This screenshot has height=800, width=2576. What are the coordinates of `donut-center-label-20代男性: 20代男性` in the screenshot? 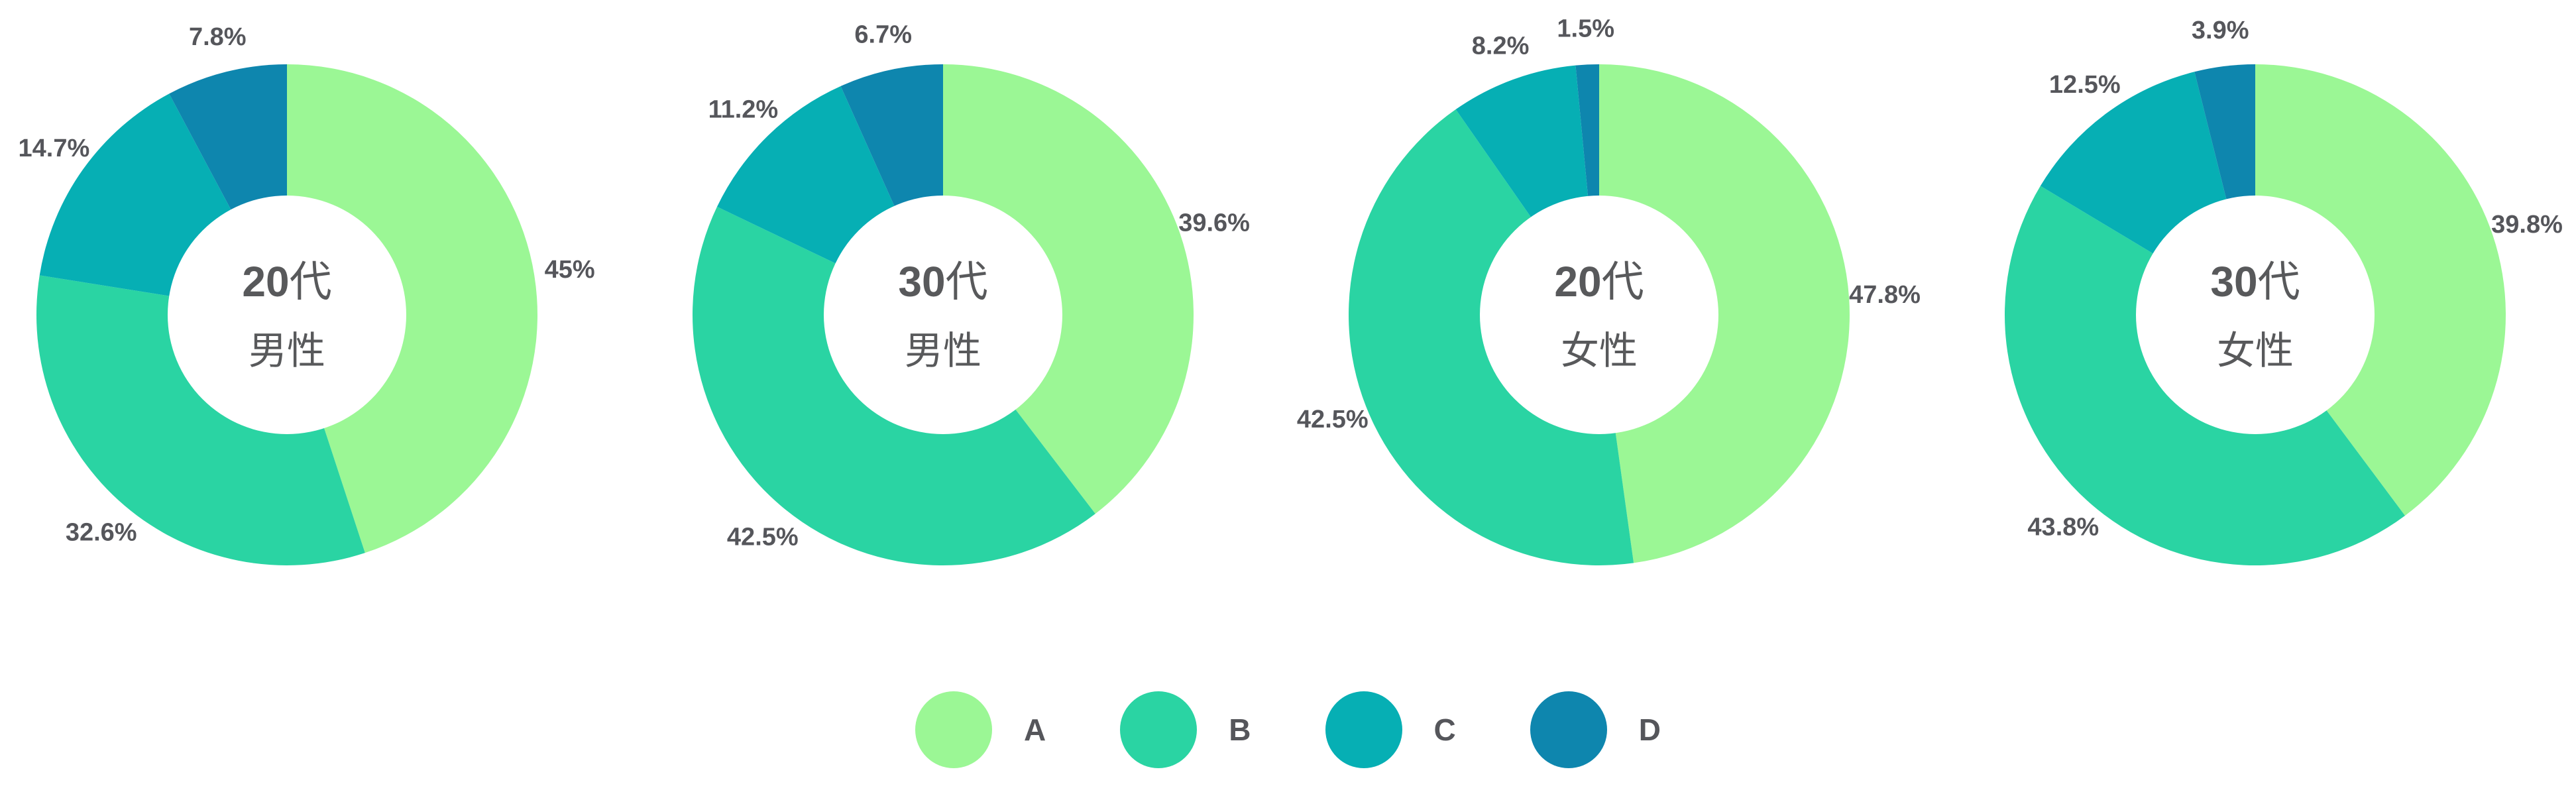 It's located at (287, 315).